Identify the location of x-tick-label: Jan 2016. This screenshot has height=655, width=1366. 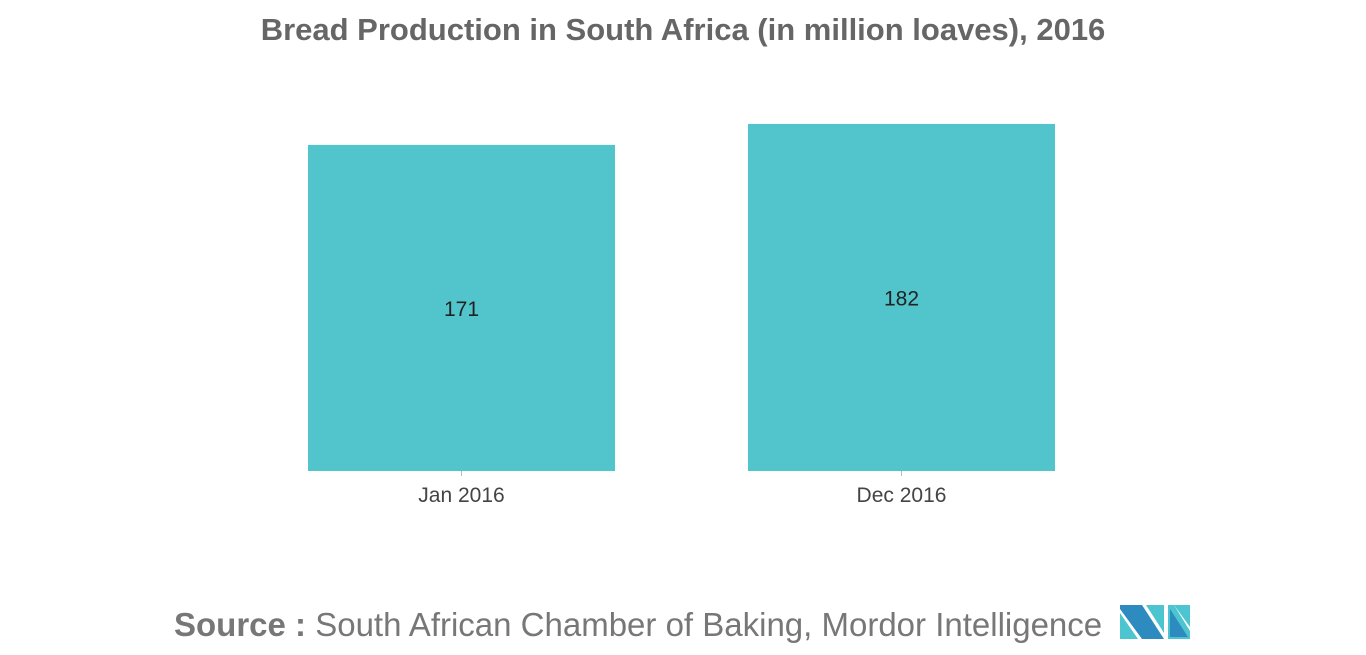
(461, 495).